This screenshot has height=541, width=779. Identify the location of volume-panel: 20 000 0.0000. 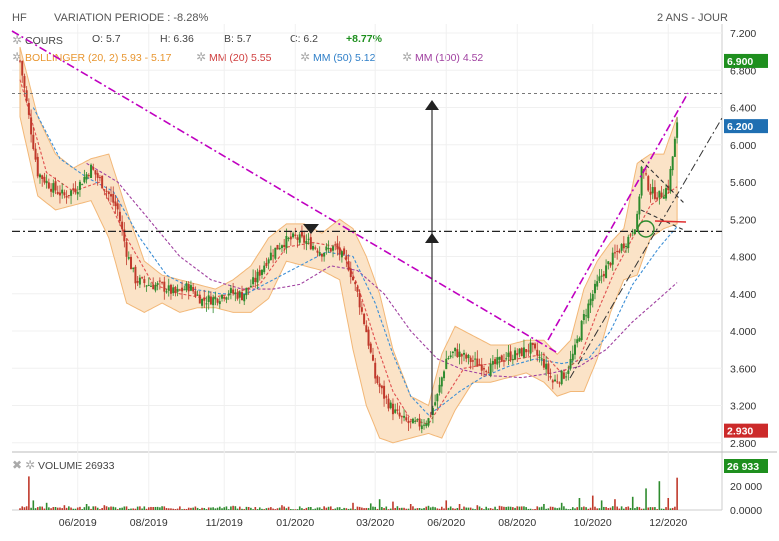
(390, 496).